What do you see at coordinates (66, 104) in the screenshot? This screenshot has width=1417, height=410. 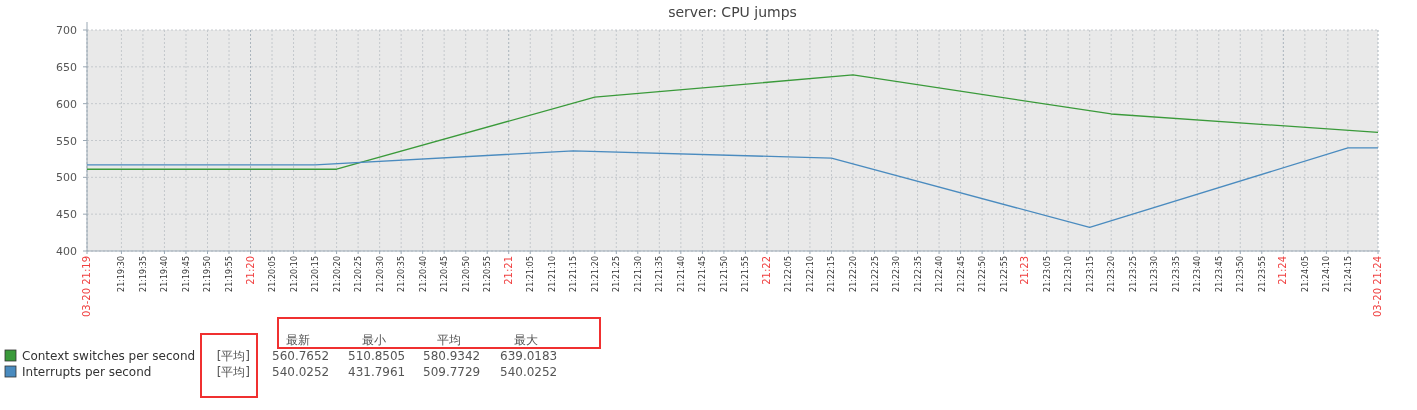 I see `y-tick-label: 600` at bounding box center [66, 104].